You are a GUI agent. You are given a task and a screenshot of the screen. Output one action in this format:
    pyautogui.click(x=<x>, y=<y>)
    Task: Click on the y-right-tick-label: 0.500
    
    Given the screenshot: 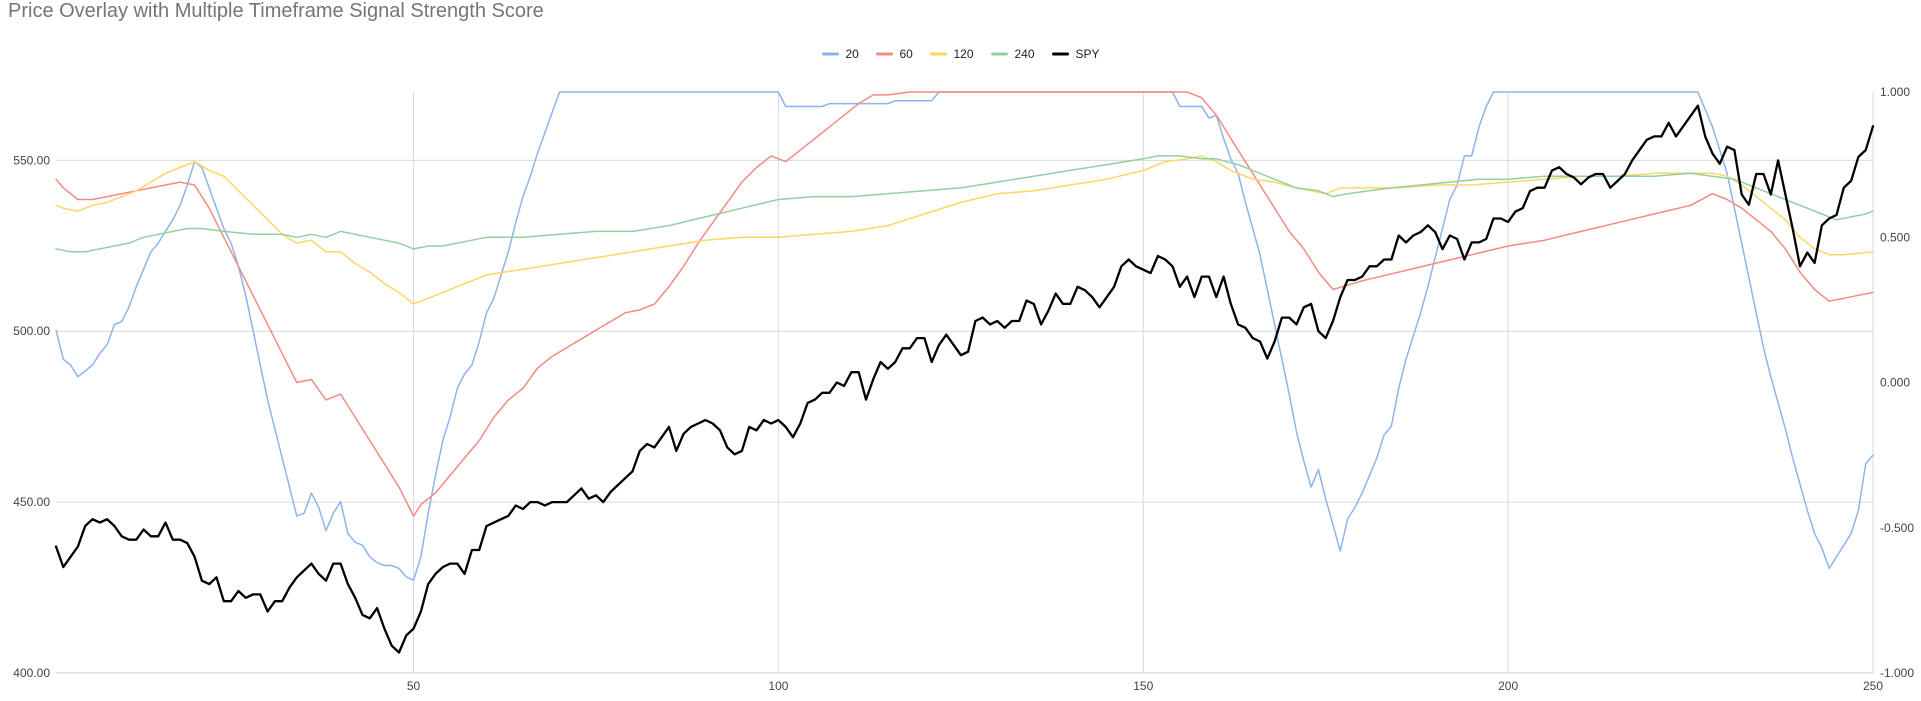 What is the action you would take?
    pyautogui.click(x=1895, y=237)
    